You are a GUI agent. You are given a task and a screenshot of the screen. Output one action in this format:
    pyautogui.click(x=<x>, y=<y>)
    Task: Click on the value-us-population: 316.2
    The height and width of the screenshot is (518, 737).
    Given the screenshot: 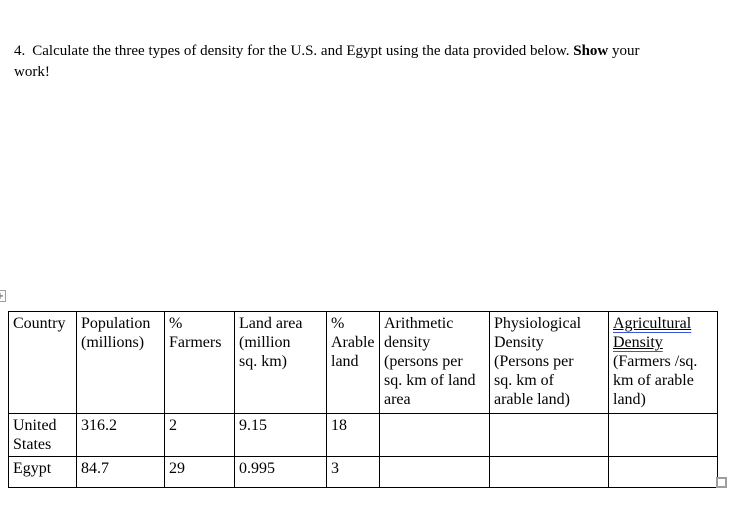 What is the action you would take?
    pyautogui.click(x=99, y=425)
    